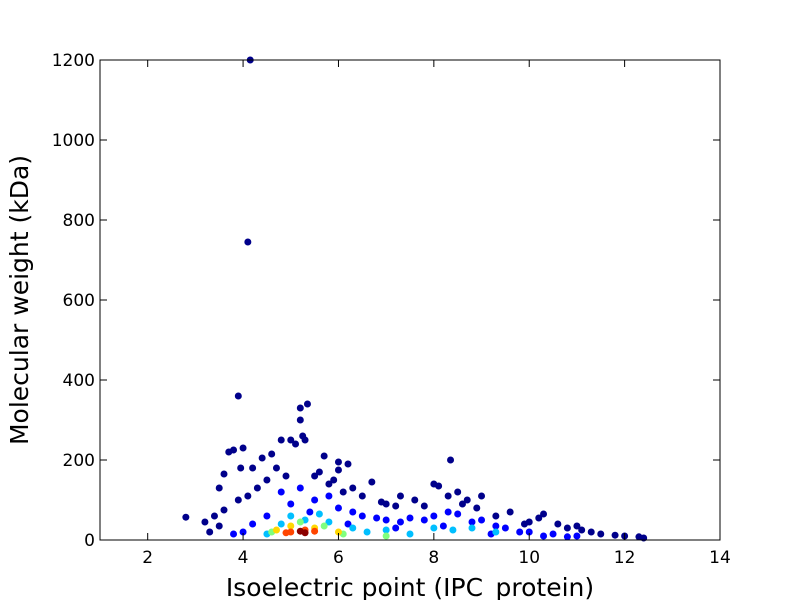 The height and width of the screenshot is (600, 800). Describe the element at coordinates (19, 300) in the screenshot. I see `y-axis-label: Molecular weight (kDa)` at that location.